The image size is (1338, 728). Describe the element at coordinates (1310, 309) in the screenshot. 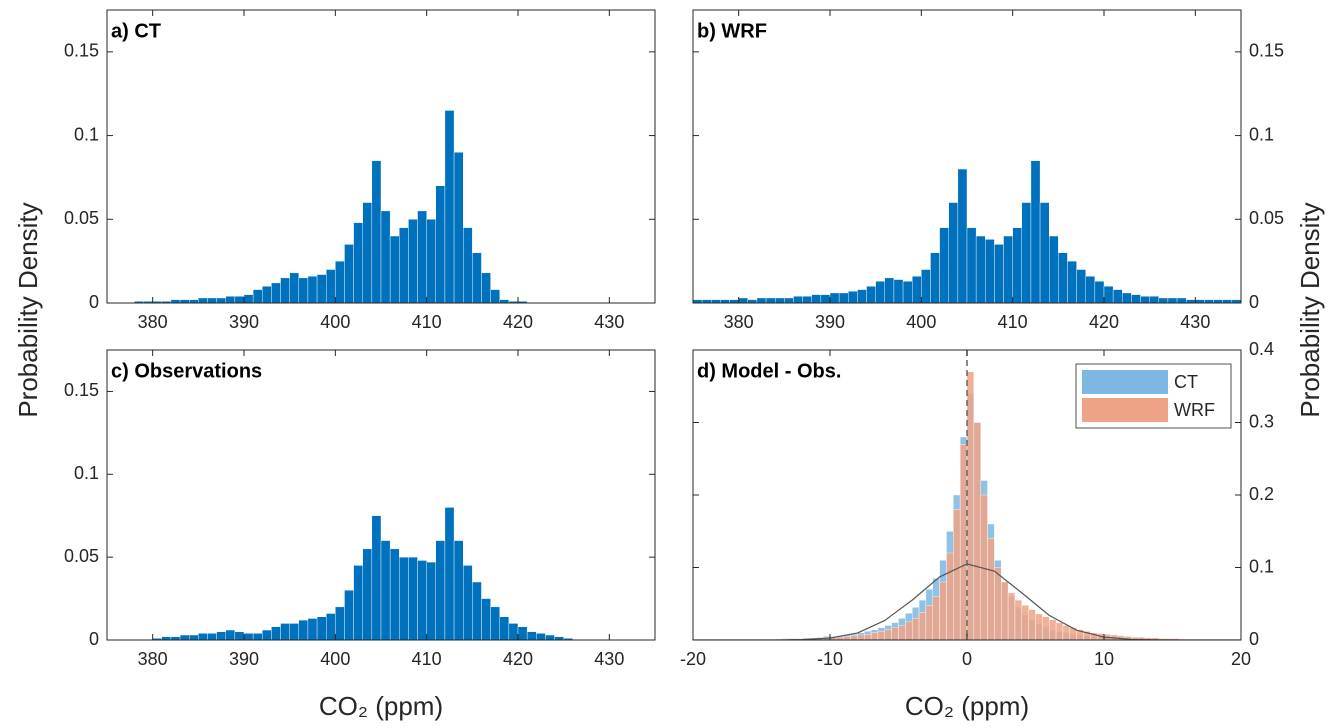

I see `y-axis-label: Probability Density` at that location.